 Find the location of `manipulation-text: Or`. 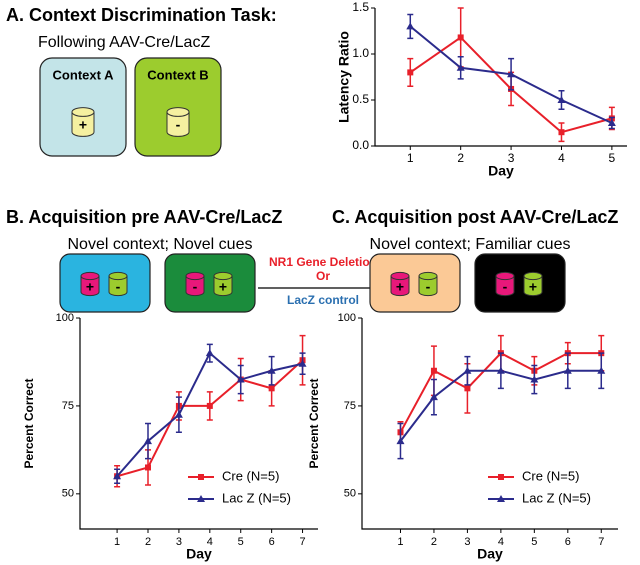

manipulation-text: Or is located at coordinates (323, 276).